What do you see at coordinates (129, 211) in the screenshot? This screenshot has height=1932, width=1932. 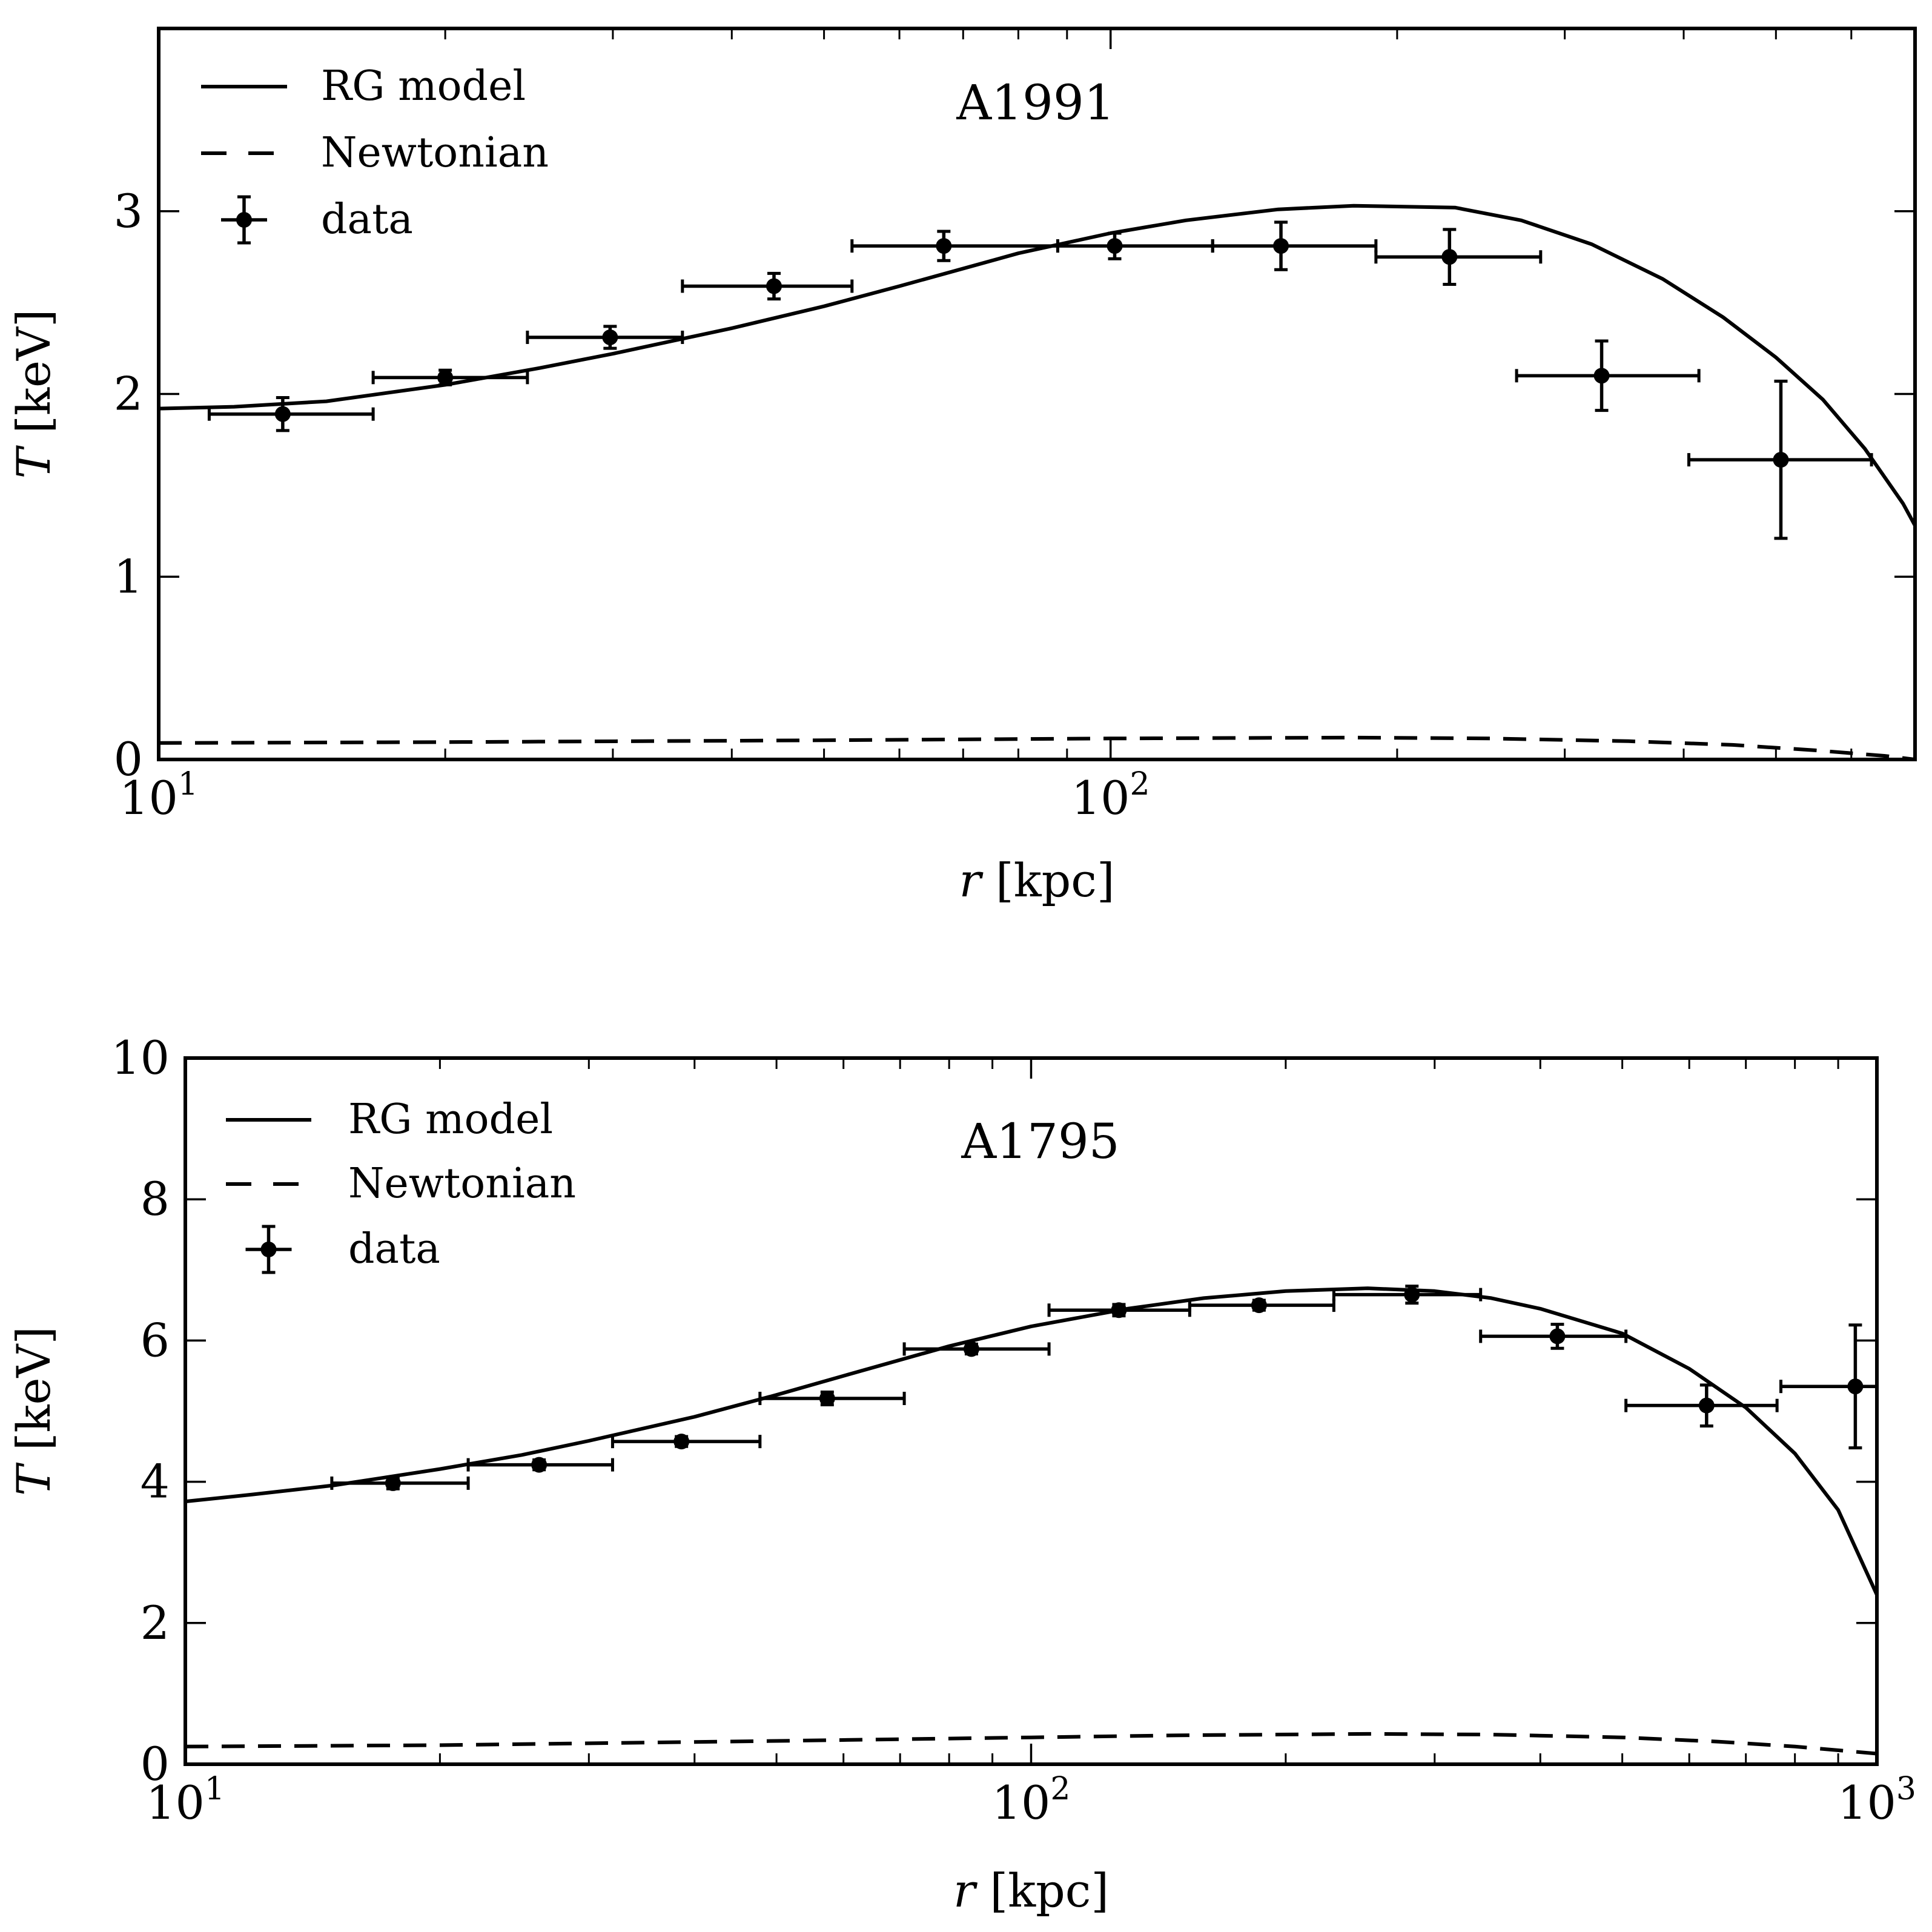 I see `y-tick-label: 3` at bounding box center [129, 211].